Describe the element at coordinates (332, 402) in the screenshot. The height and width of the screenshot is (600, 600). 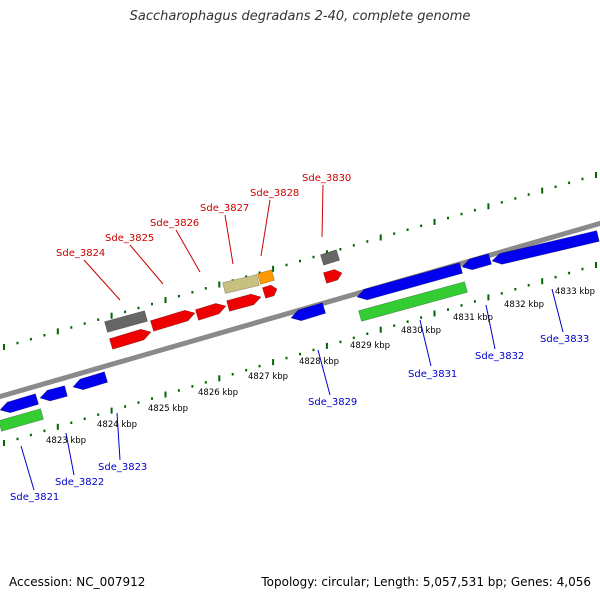
I see `gene-label-sde-3829: Sde_3829` at that location.